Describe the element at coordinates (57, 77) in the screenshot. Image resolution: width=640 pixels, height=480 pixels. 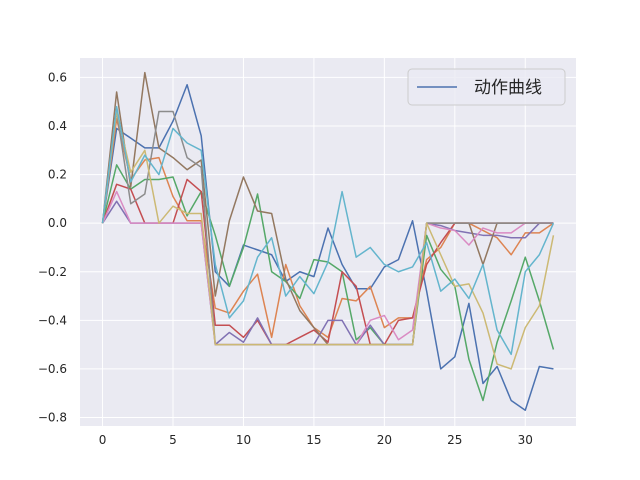
I see `y-tick-label: 0.6` at that location.